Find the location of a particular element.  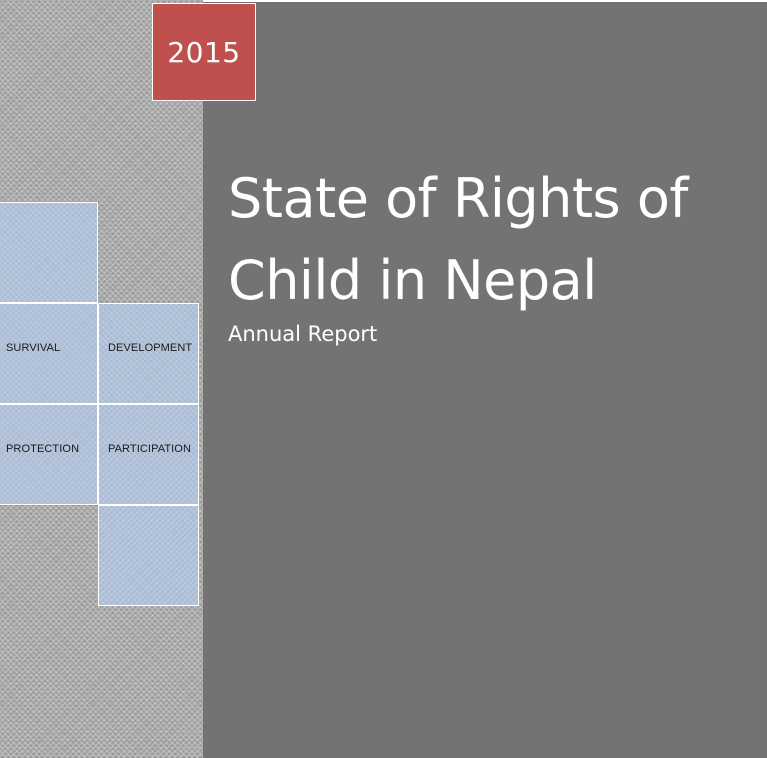

report-title-line-2: Child in Nepal is located at coordinates (412, 280).